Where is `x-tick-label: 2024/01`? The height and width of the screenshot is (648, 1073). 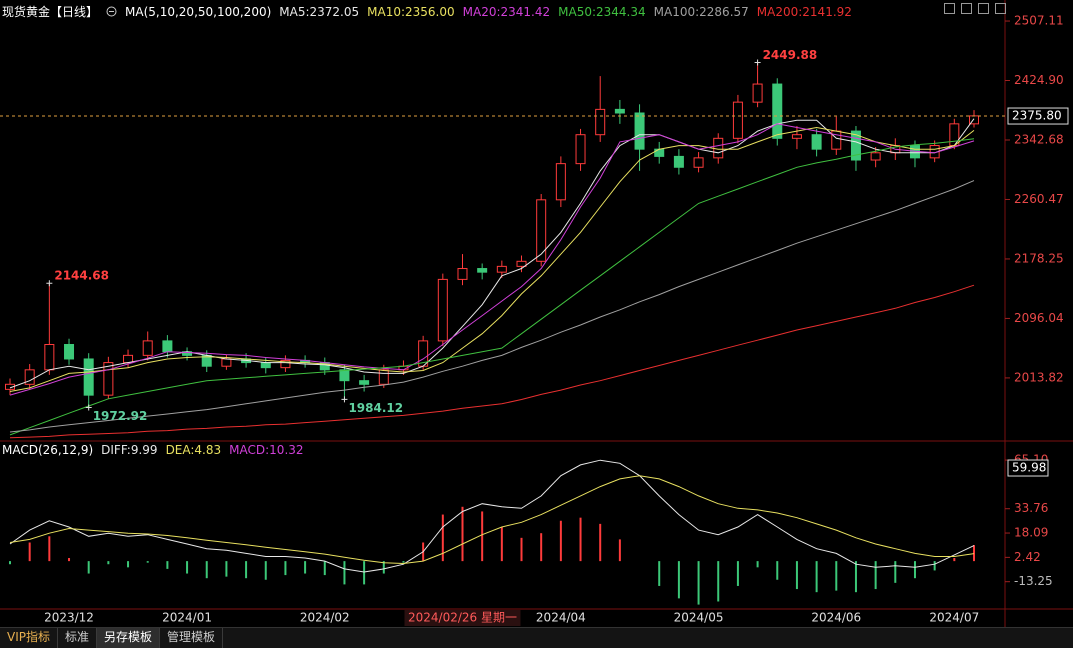 x-tick-label: 2024/01 is located at coordinates (187, 618).